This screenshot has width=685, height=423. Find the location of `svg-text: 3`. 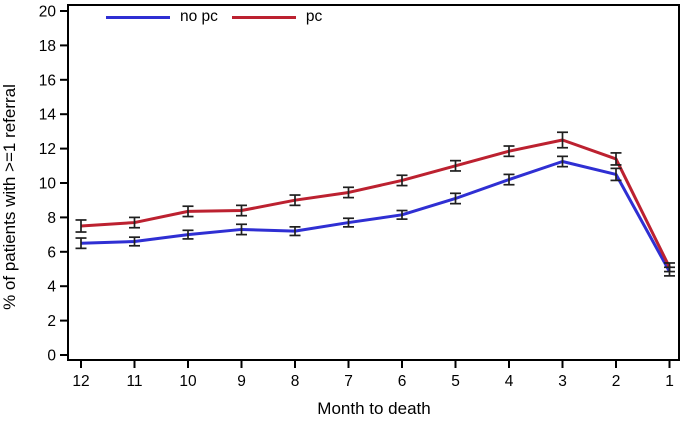

svg-text: 3 is located at coordinates (562, 381).